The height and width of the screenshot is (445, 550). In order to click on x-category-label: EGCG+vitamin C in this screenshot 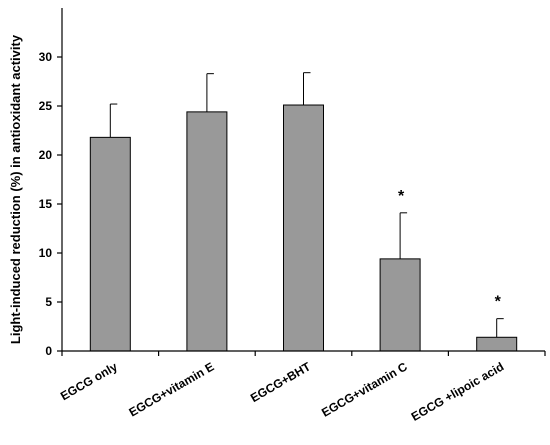, I will do `click(364, 389)`.